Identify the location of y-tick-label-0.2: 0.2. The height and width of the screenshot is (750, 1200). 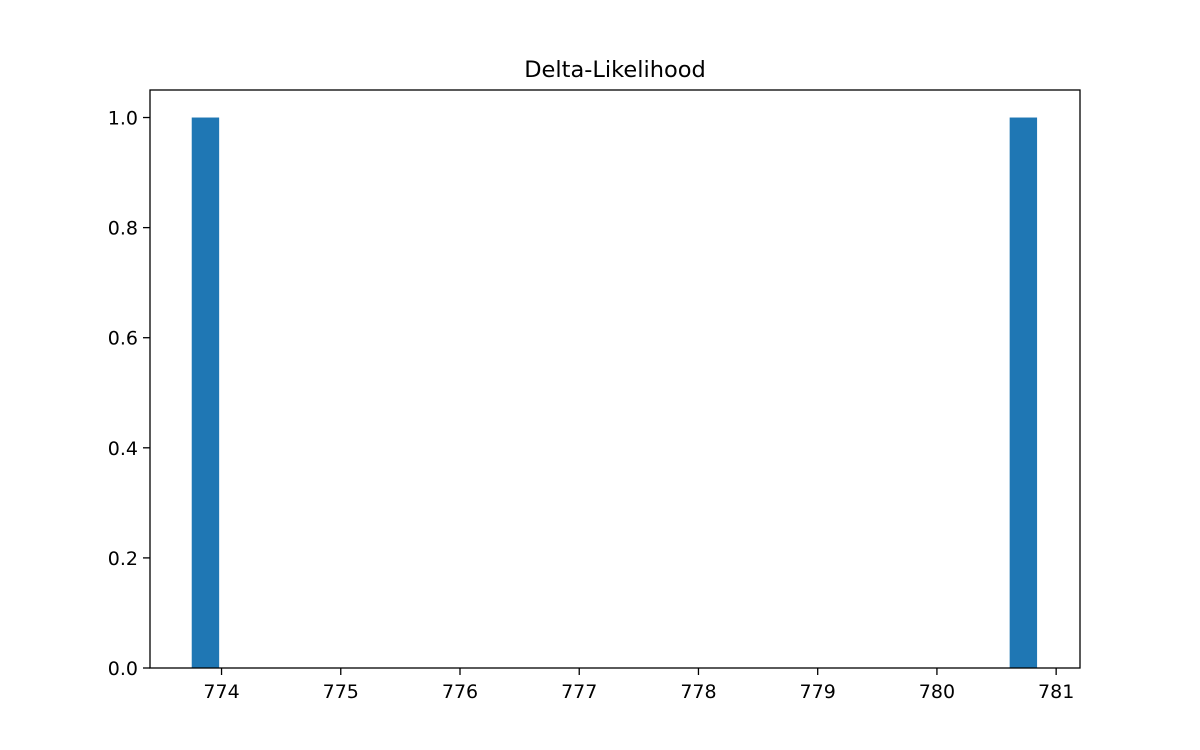
(123, 559).